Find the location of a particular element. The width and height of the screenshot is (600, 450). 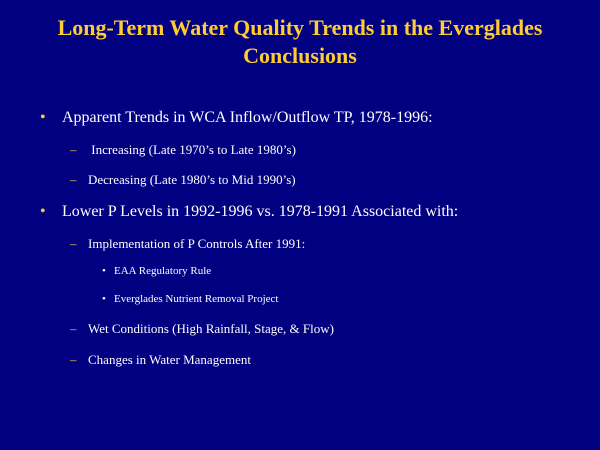

subsubbullet-text: Everglades Nutrient Removal Project is located at coordinates (196, 299).